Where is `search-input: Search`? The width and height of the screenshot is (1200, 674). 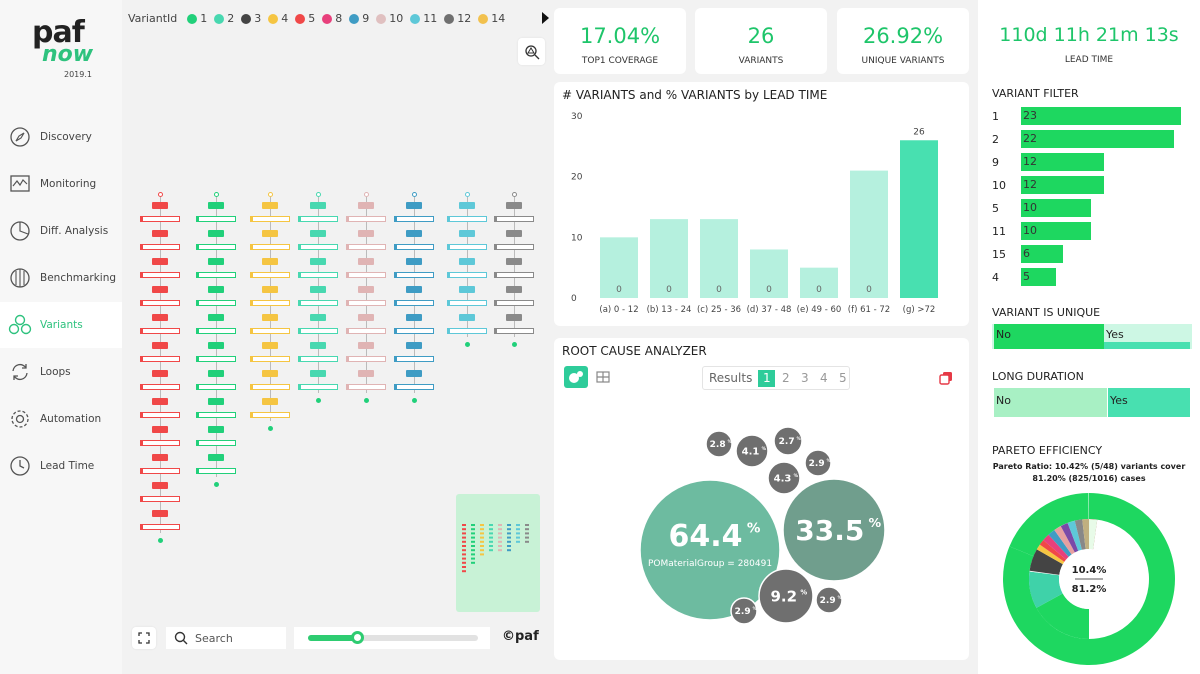
search-input: Search is located at coordinates (226, 638).